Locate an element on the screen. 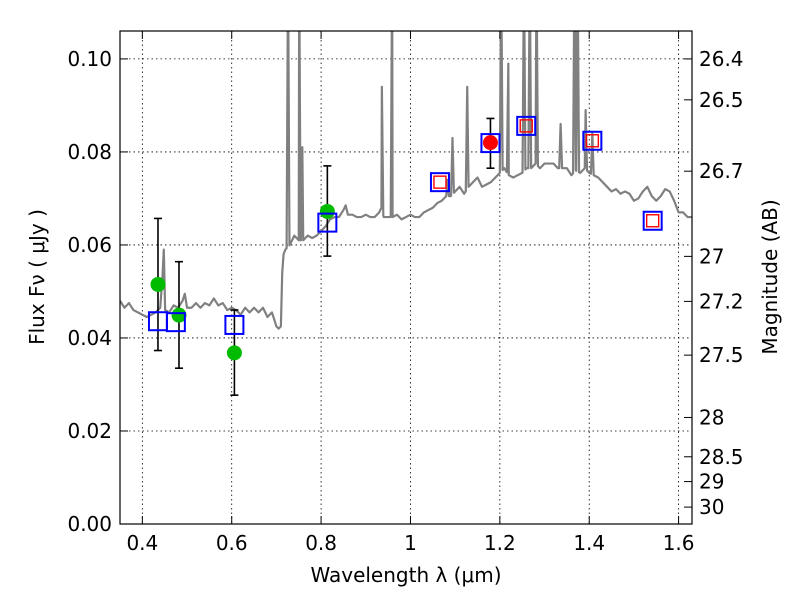 This screenshot has width=800, height=600. mag-tick-label: 26.7 is located at coordinates (721, 171).